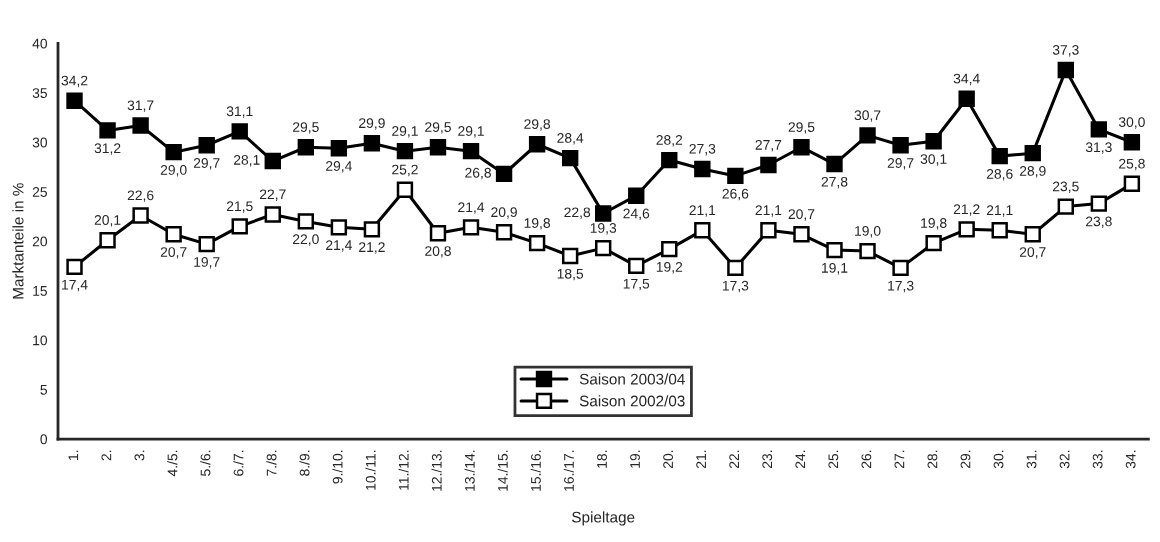 This screenshot has height=542, width=1160. I want to click on data-label: 28,2, so click(669, 141).